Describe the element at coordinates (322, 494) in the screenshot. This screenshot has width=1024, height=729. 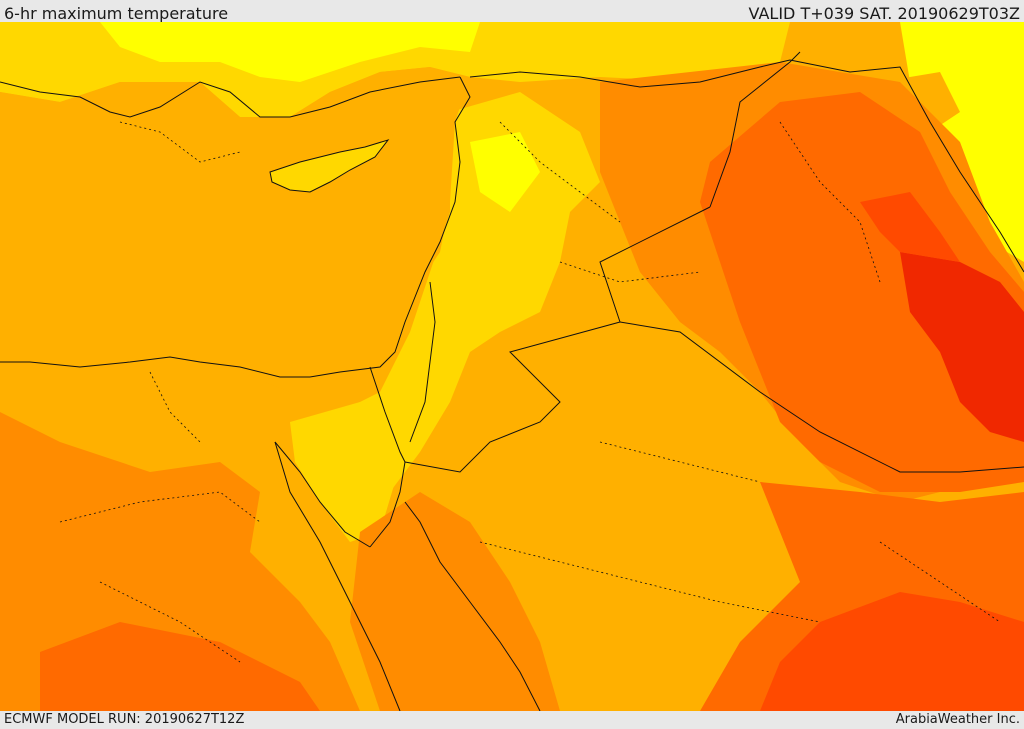
I see `gulf-of-suez-coast` at that location.